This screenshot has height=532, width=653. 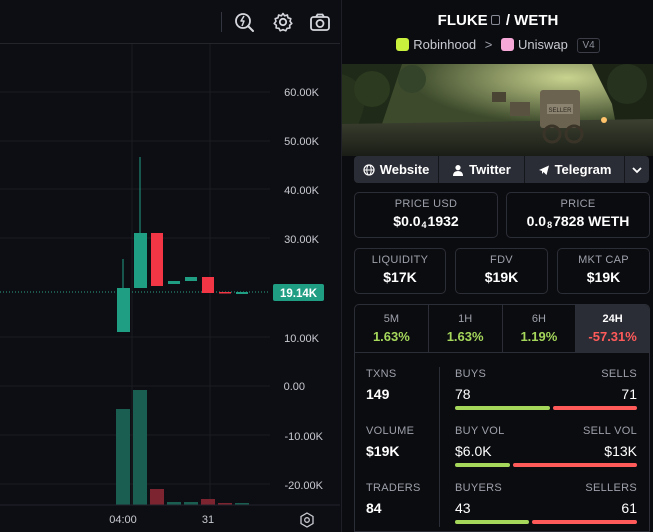 What do you see at coordinates (307, 520) in the screenshot?
I see `axis-settings-icon` at bounding box center [307, 520].